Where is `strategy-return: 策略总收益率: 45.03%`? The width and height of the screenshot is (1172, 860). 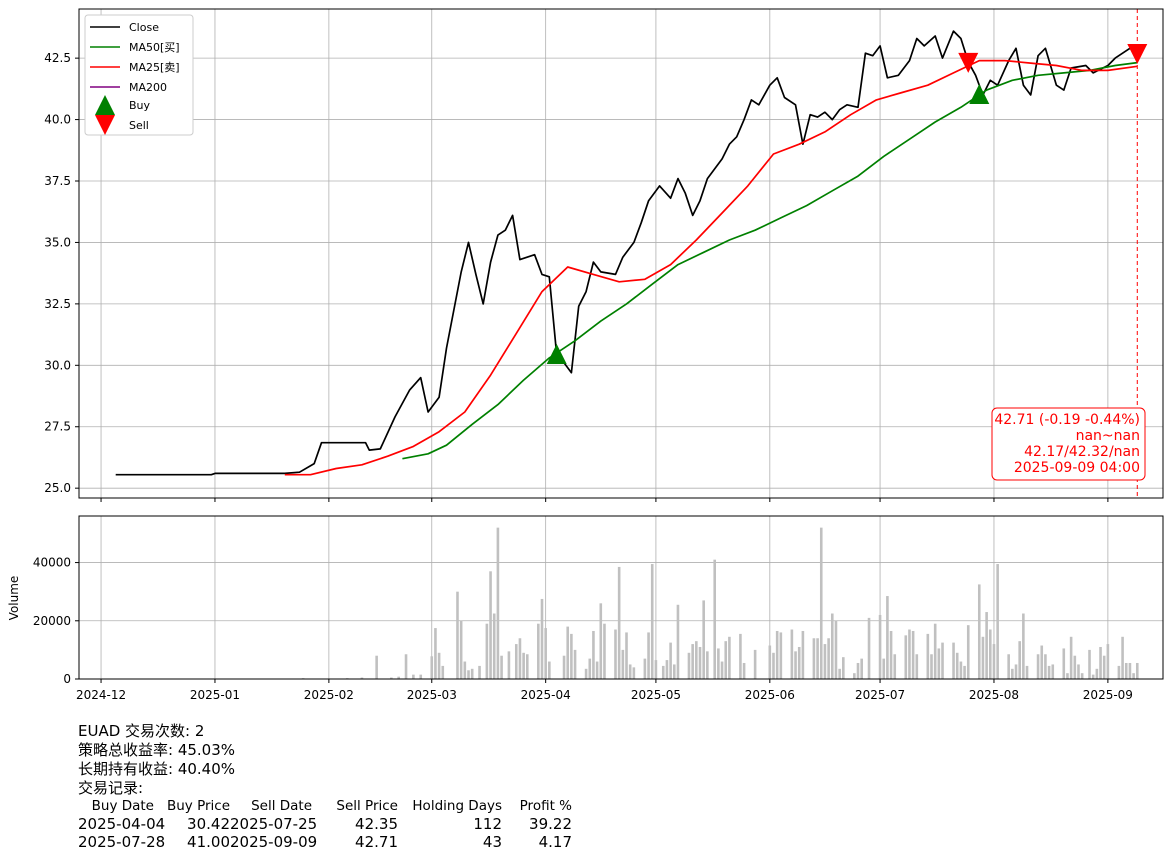 strategy-return: 策略总收益率: 45.03% is located at coordinates (157, 750).